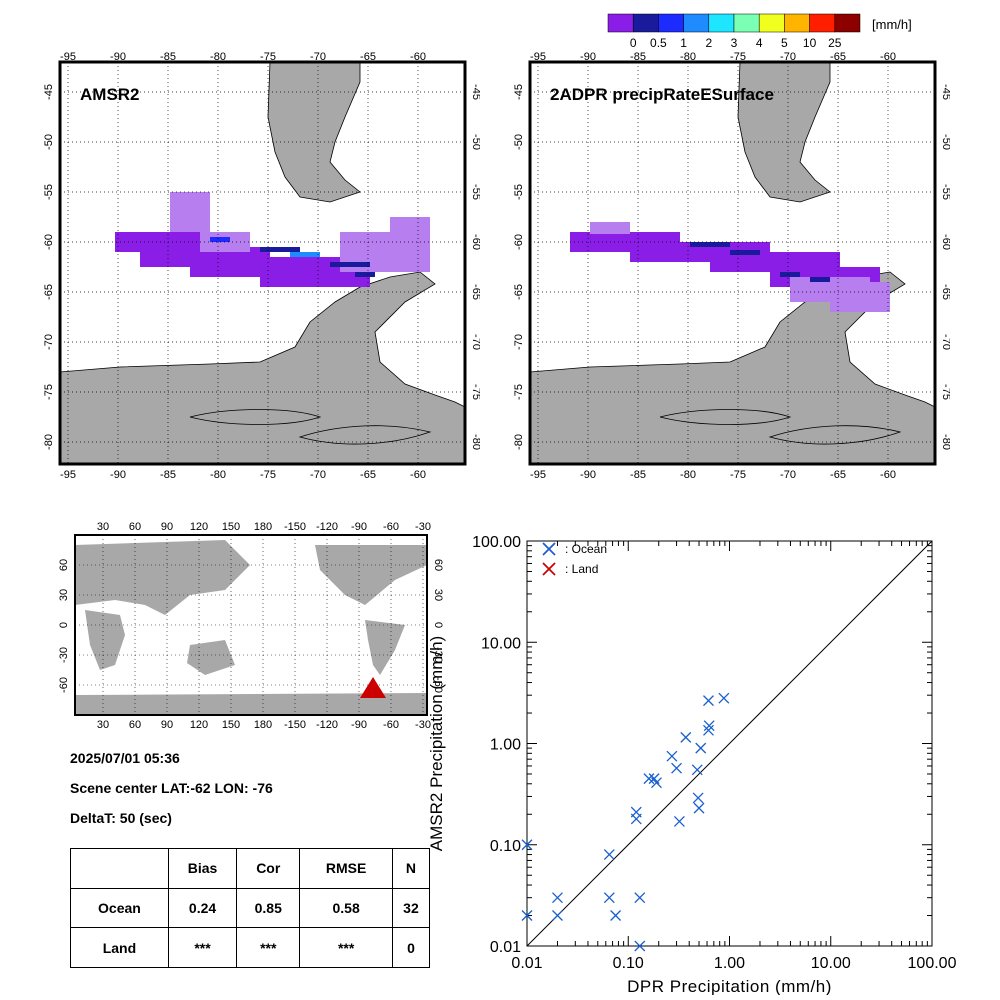 The width and height of the screenshot is (1000, 1000). I want to click on world-lon-label-top: 30, so click(103, 527).